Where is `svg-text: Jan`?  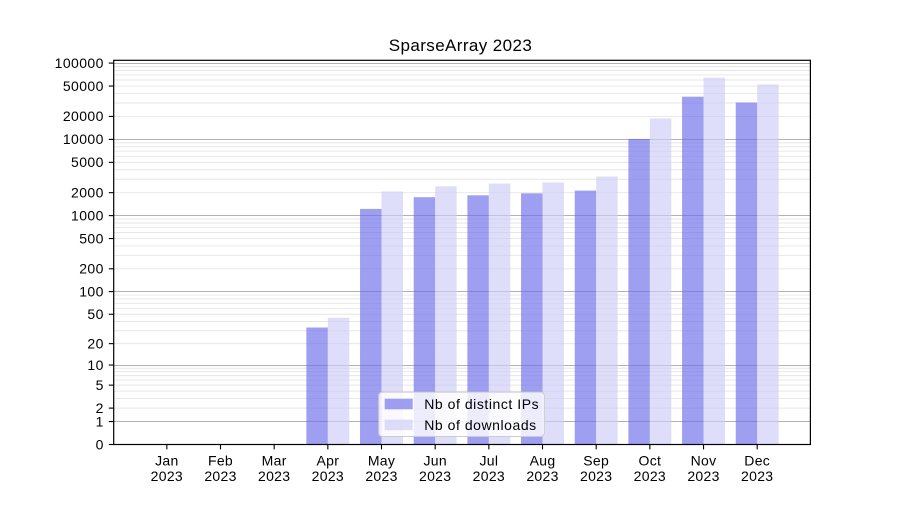
svg-text: Jan is located at coordinates (166, 461).